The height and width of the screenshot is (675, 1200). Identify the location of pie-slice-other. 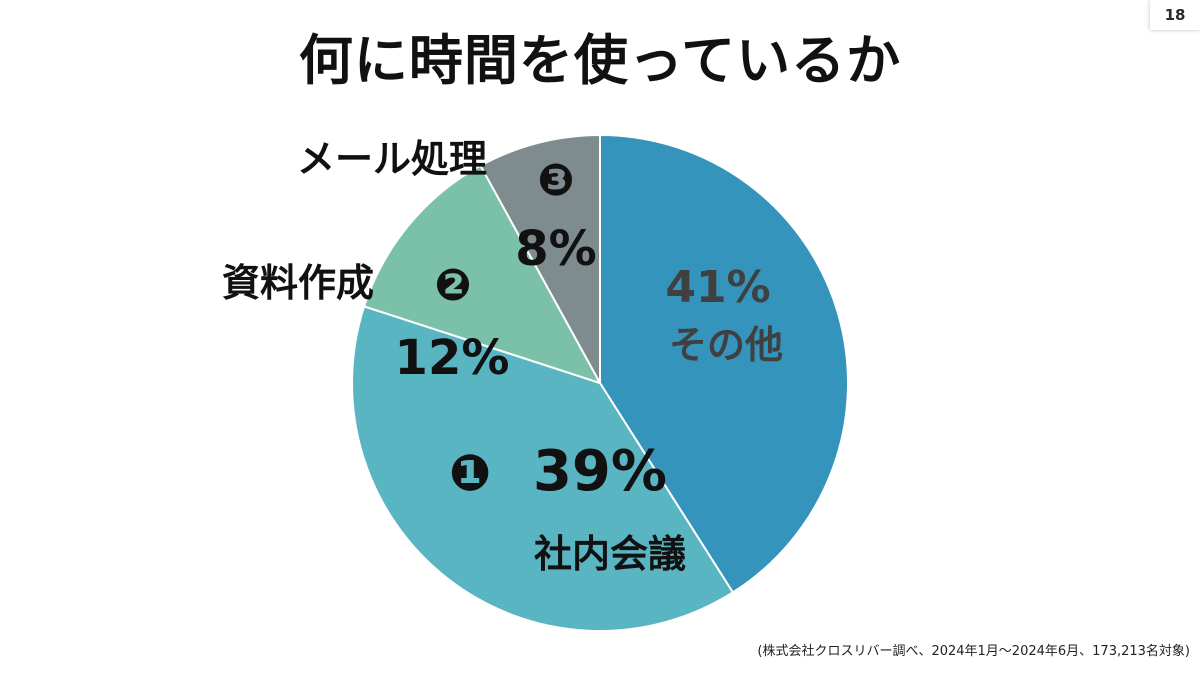
(724, 363).